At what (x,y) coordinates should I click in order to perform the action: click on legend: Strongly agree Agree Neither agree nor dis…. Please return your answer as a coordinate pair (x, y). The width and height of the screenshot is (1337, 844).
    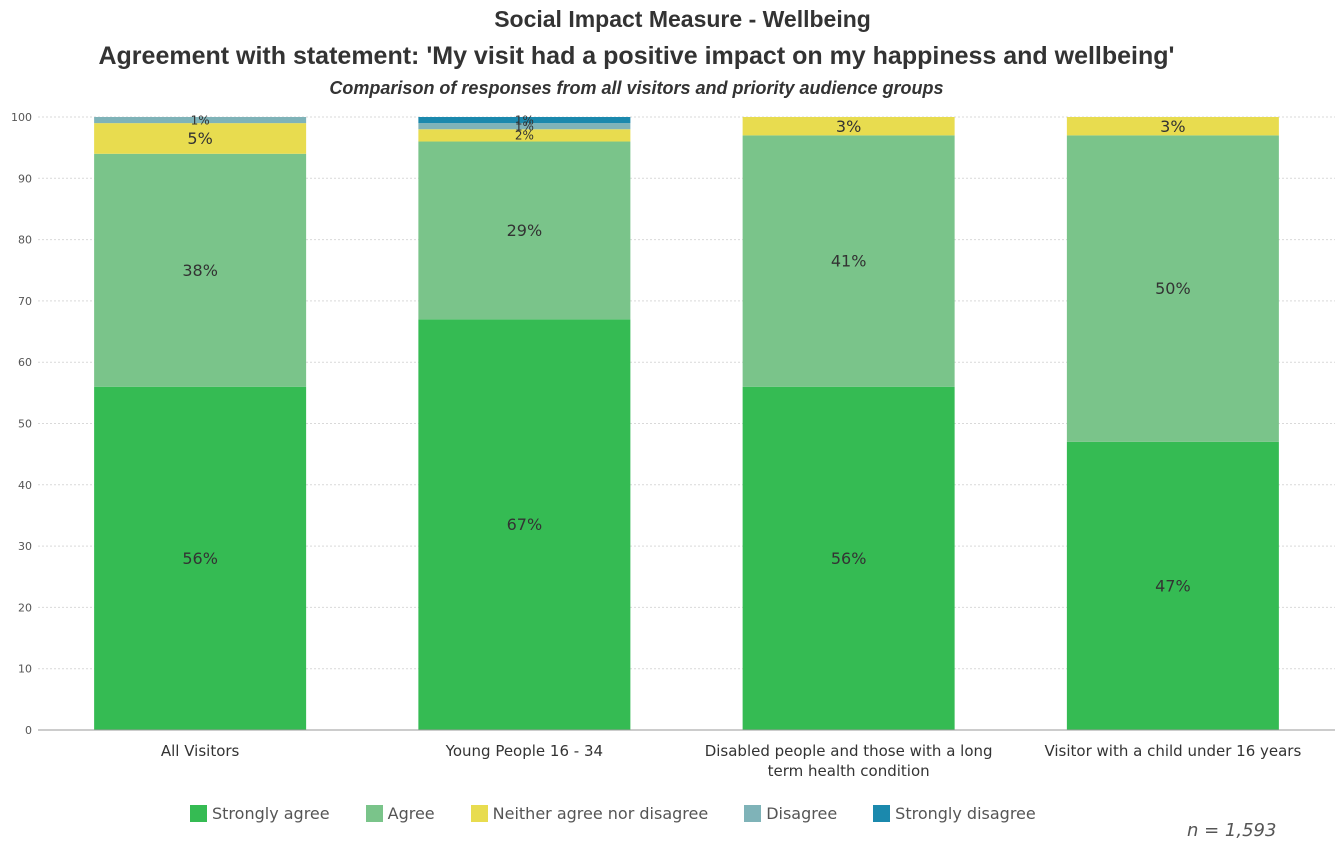
    Looking at the image, I should click on (631, 813).